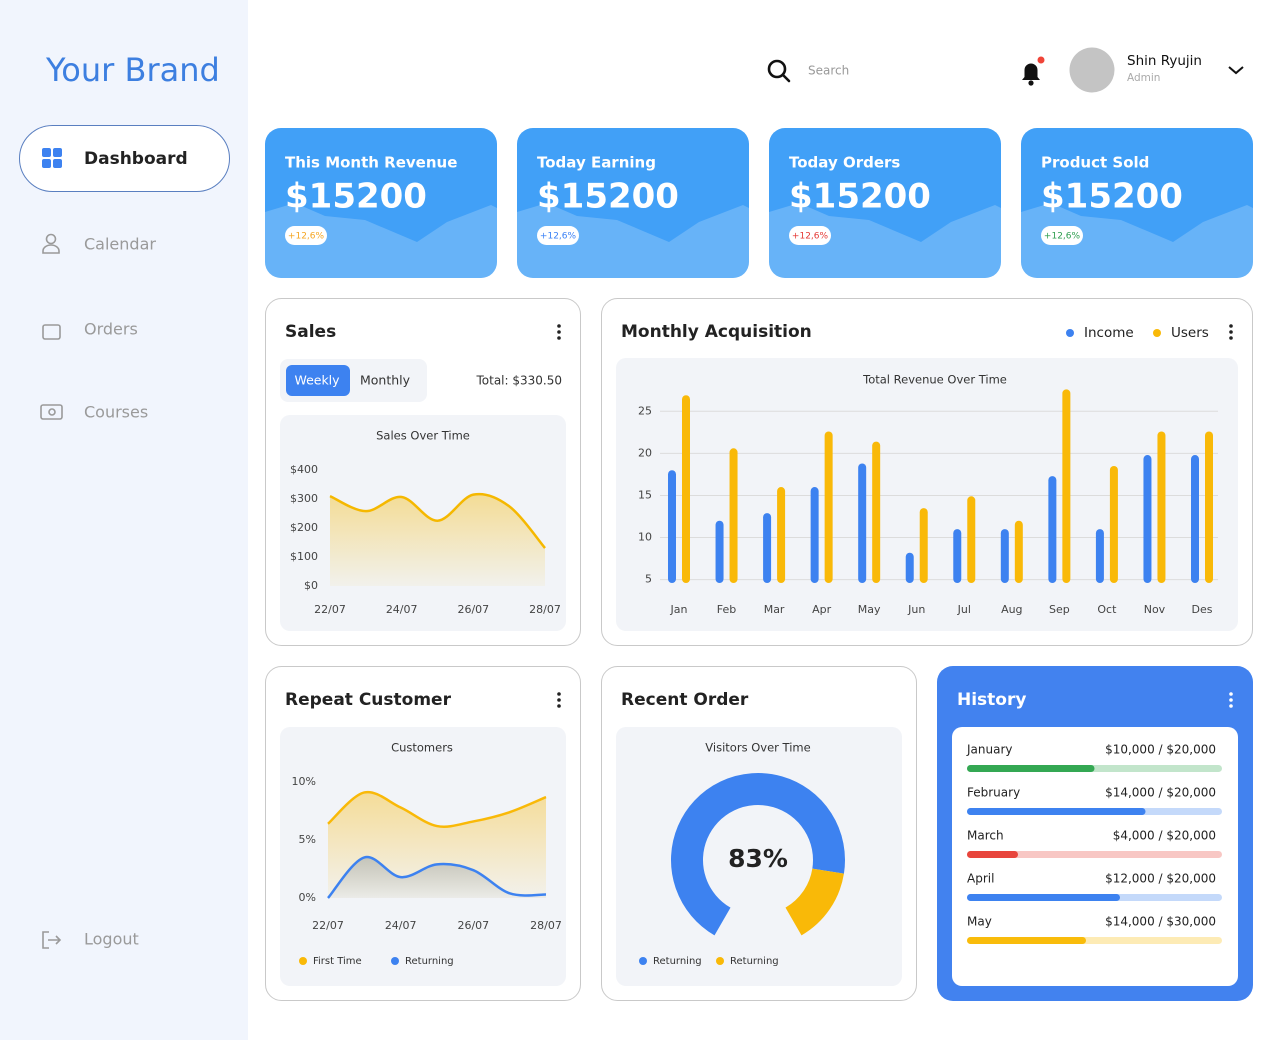  What do you see at coordinates (423, 436) in the screenshot?
I see `chart-title: Sales Over Time` at bounding box center [423, 436].